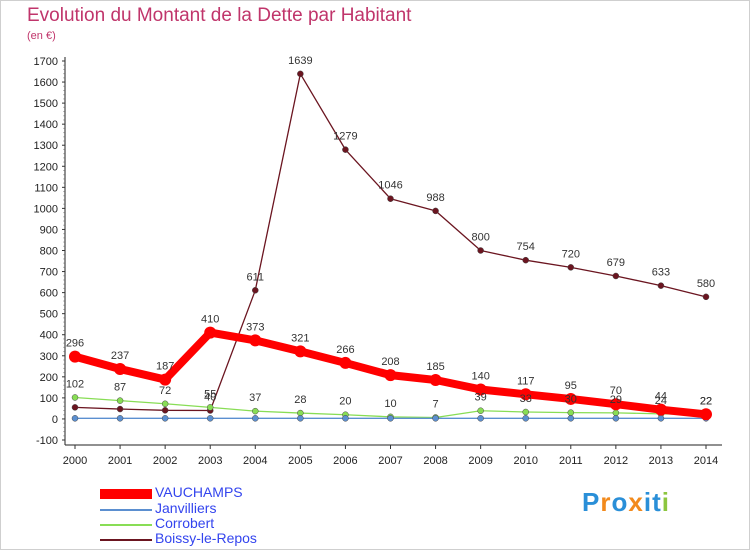 The width and height of the screenshot is (750, 550). What do you see at coordinates (657, 502) in the screenshot?
I see `logo-letter: t` at bounding box center [657, 502].